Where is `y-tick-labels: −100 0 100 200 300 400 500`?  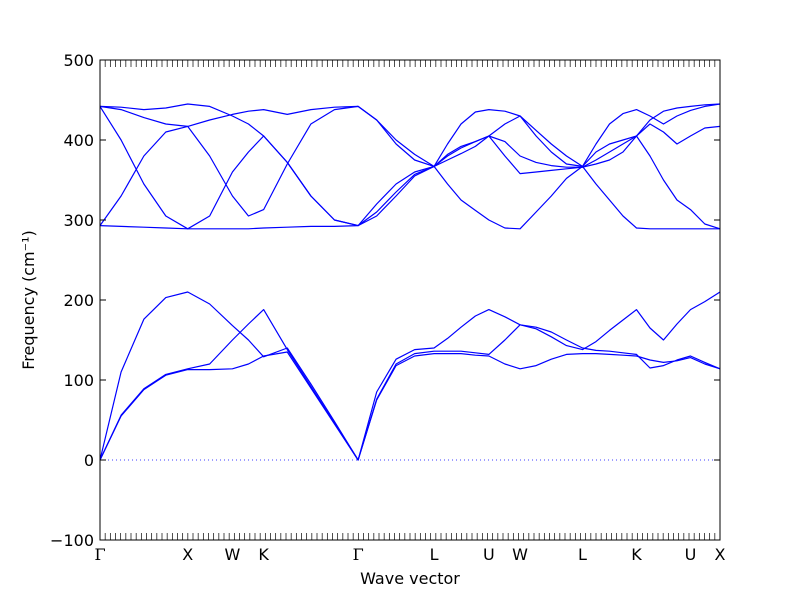
y-tick-labels: −100 0 100 200 300 400 500 is located at coordinates (72, 300).